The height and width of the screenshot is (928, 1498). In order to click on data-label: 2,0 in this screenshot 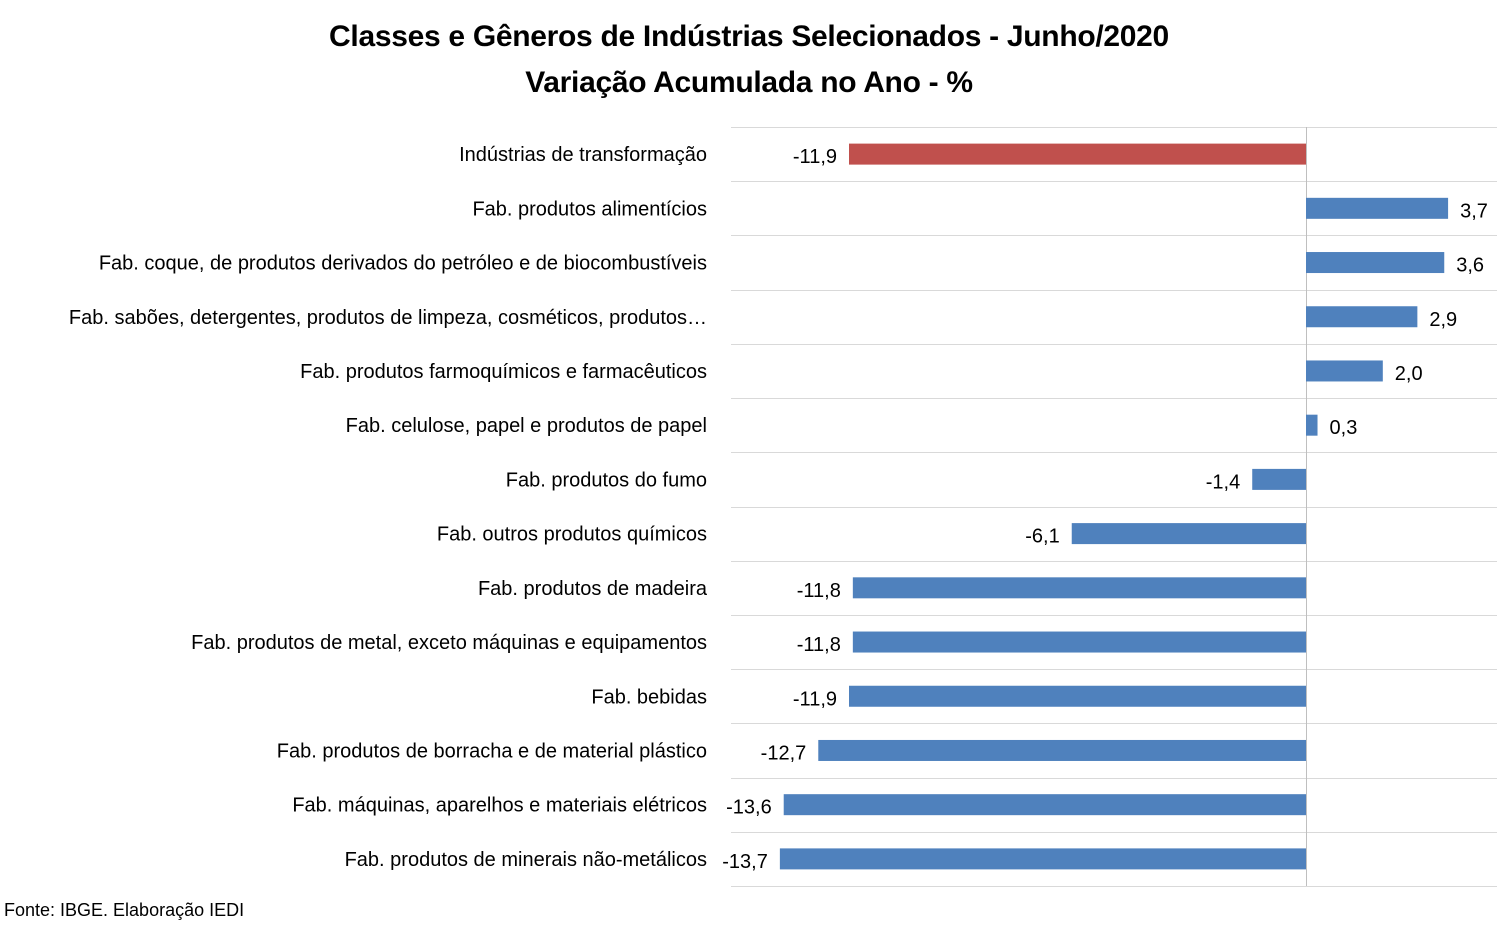, I will do `click(1409, 374)`.